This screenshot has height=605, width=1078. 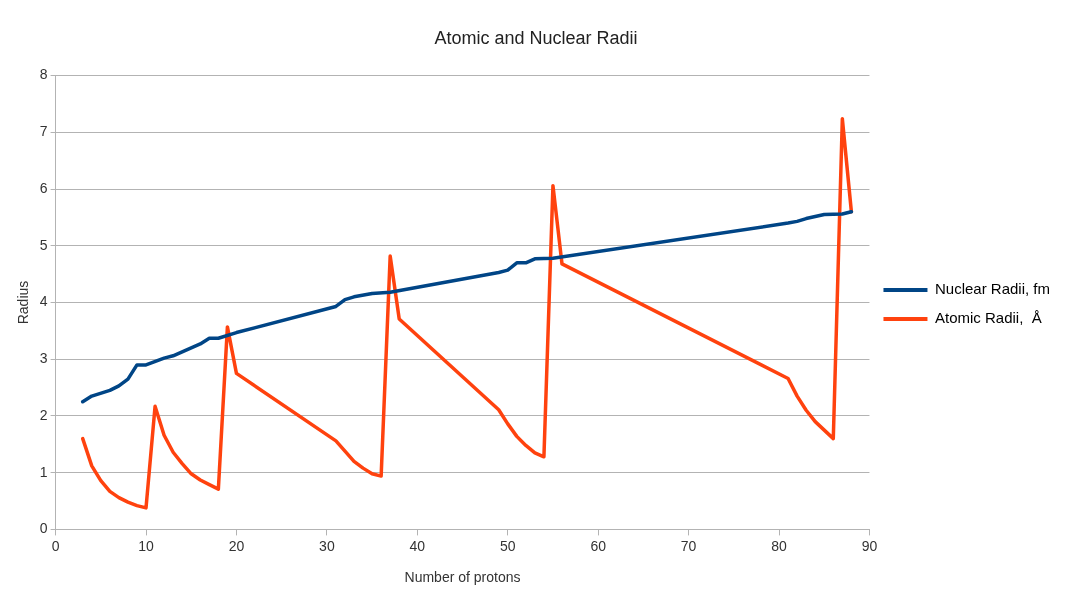 What do you see at coordinates (43, 471) in the screenshot?
I see `y-tick-label: 1` at bounding box center [43, 471].